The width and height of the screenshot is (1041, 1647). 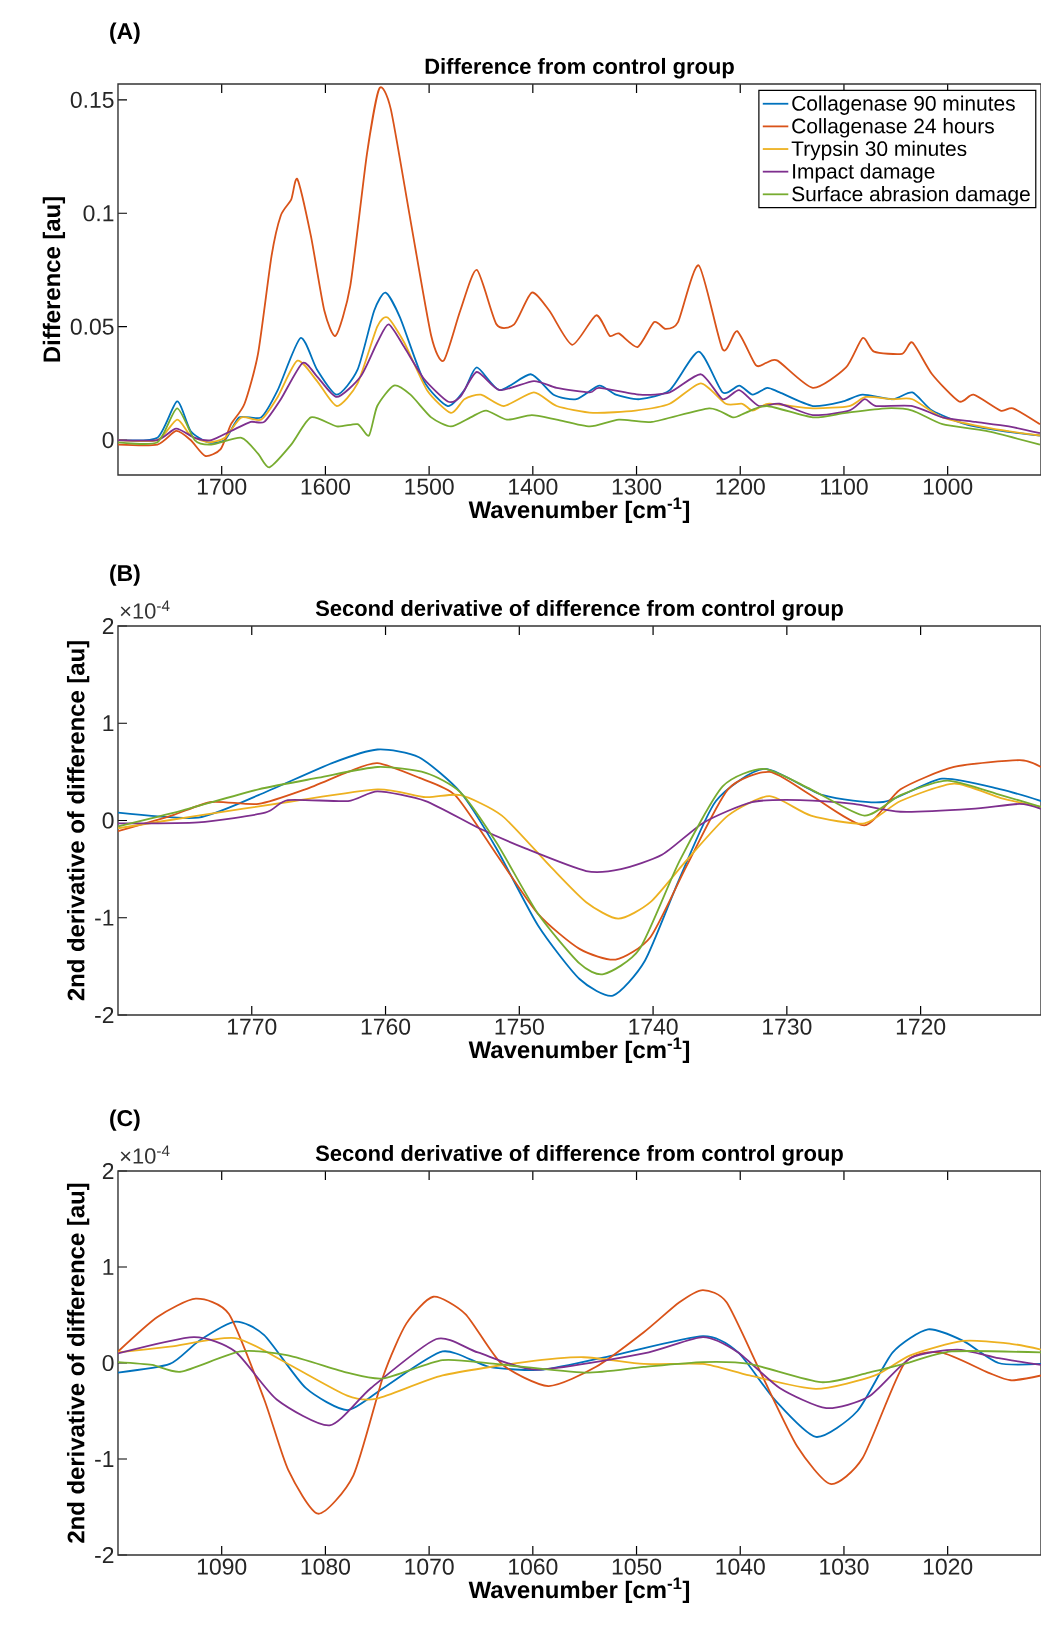 I want to click on x-tick-label: 1080, so click(x=325, y=1566).